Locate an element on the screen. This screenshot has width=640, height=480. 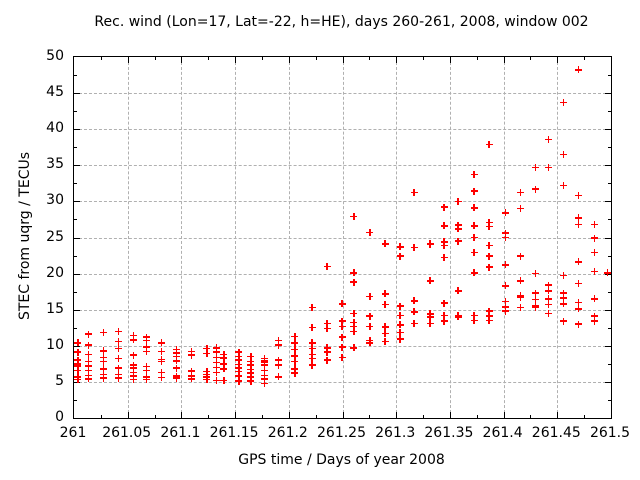
x-axis-label: GPS time / Days of year 2008 is located at coordinates (341, 460).